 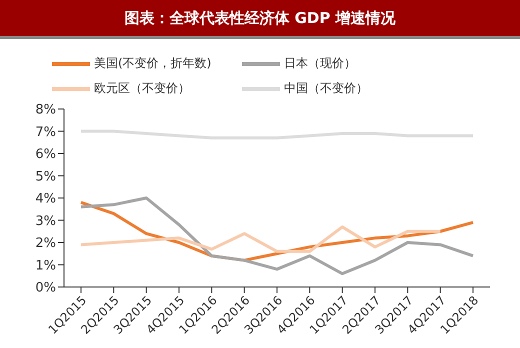 What do you see at coordinates (45, 244) in the screenshot?
I see `y-tick-label: 2%` at bounding box center [45, 244].